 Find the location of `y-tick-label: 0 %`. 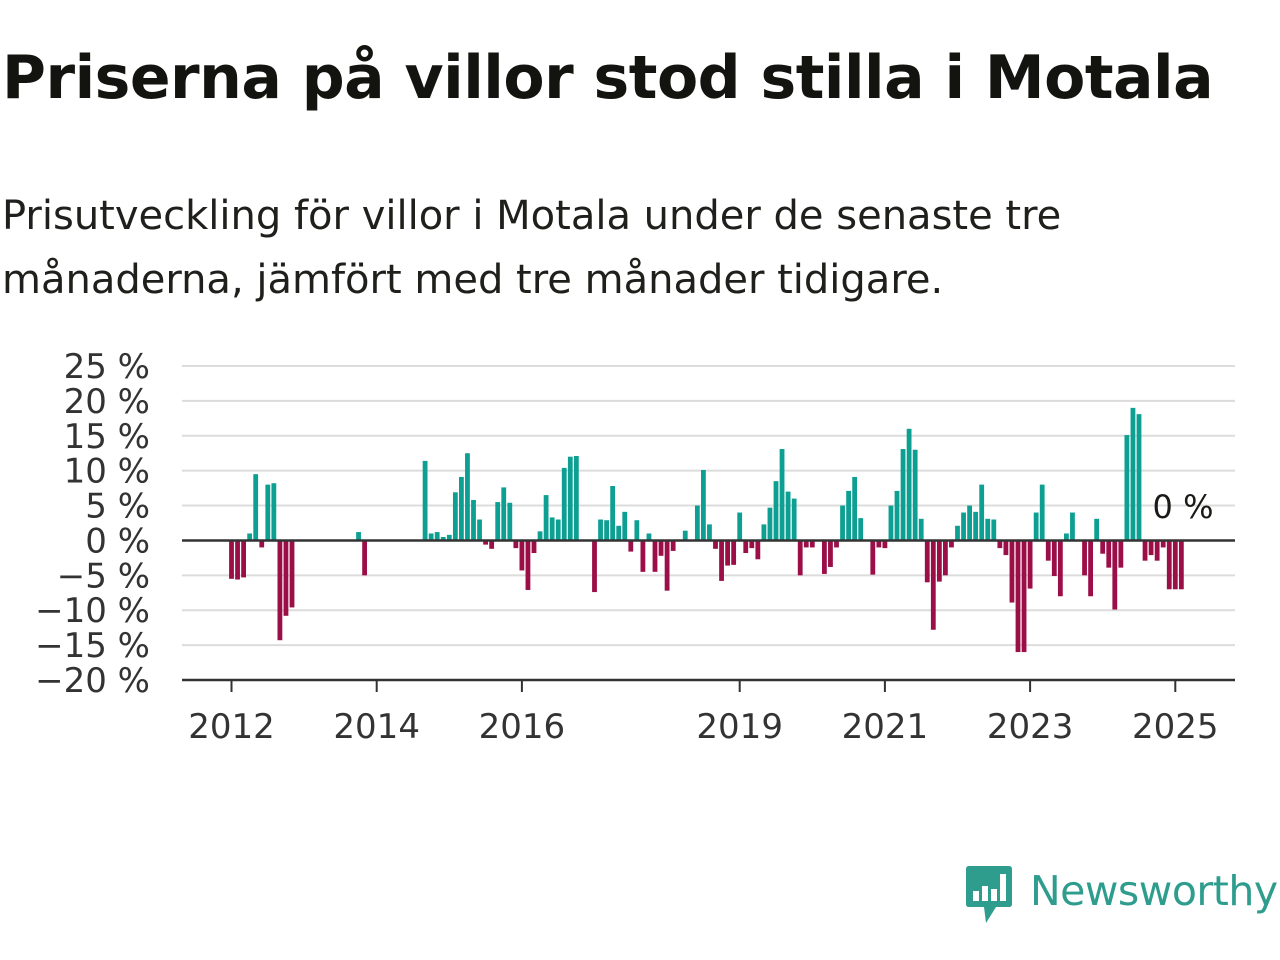

y-tick-label: 0 % is located at coordinates (117, 541).